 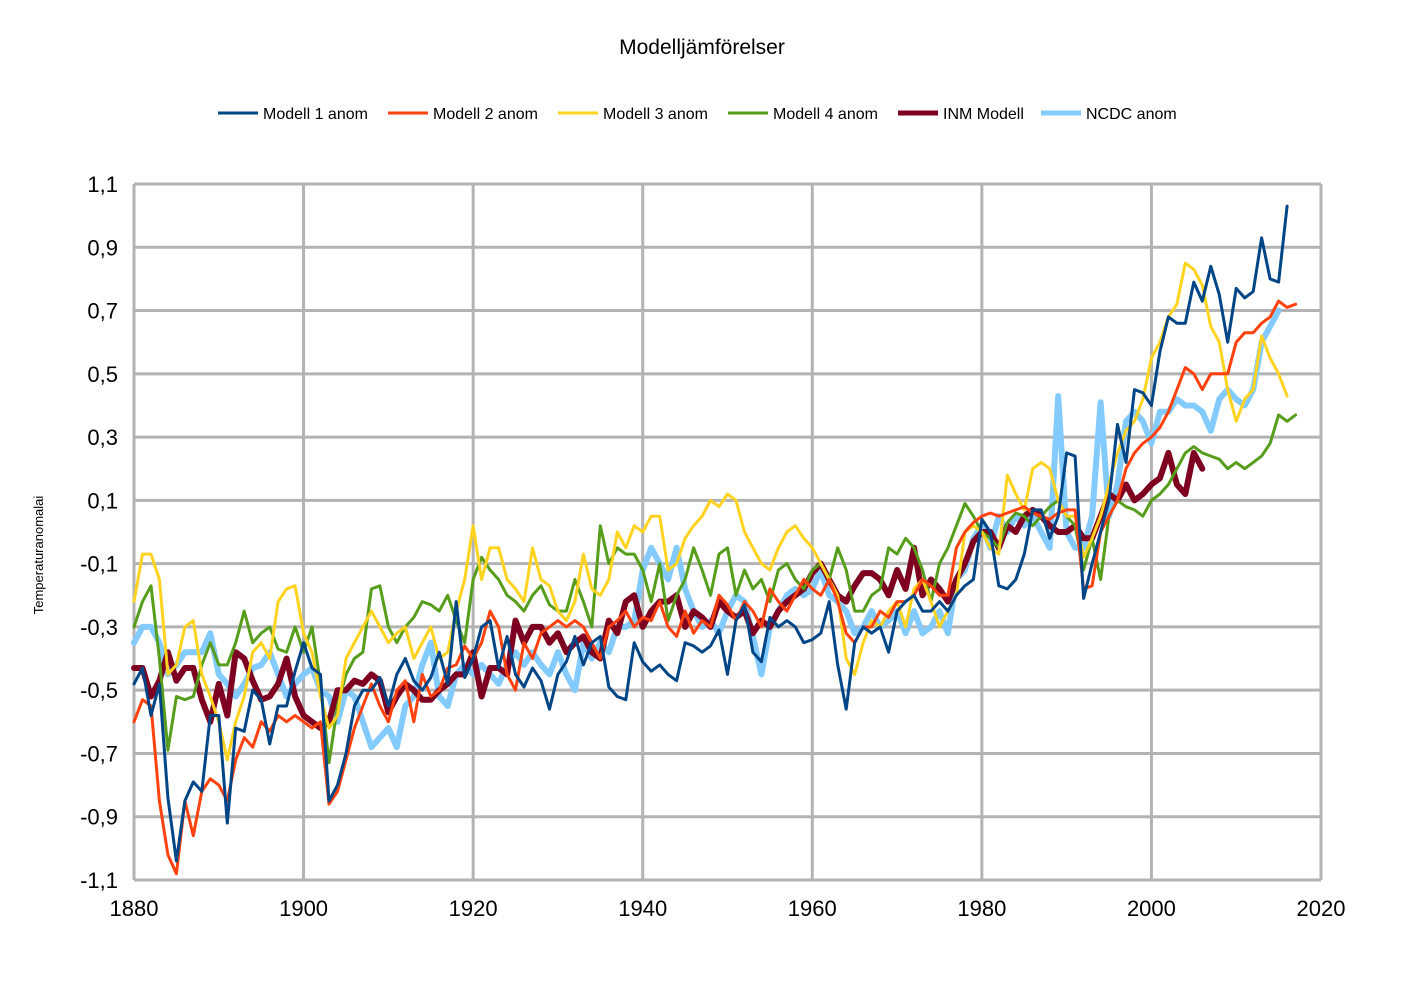 What do you see at coordinates (99, 817) in the screenshot?
I see `y-tick-label: -0,9` at bounding box center [99, 817].